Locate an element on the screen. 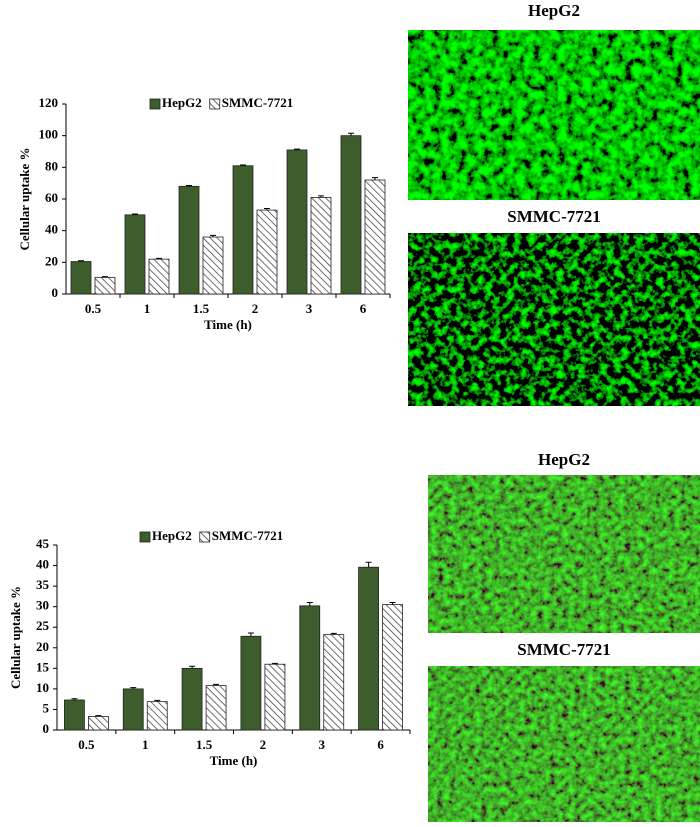 The image size is (700, 827). y-tick-label: 80 is located at coordinates (51, 165).